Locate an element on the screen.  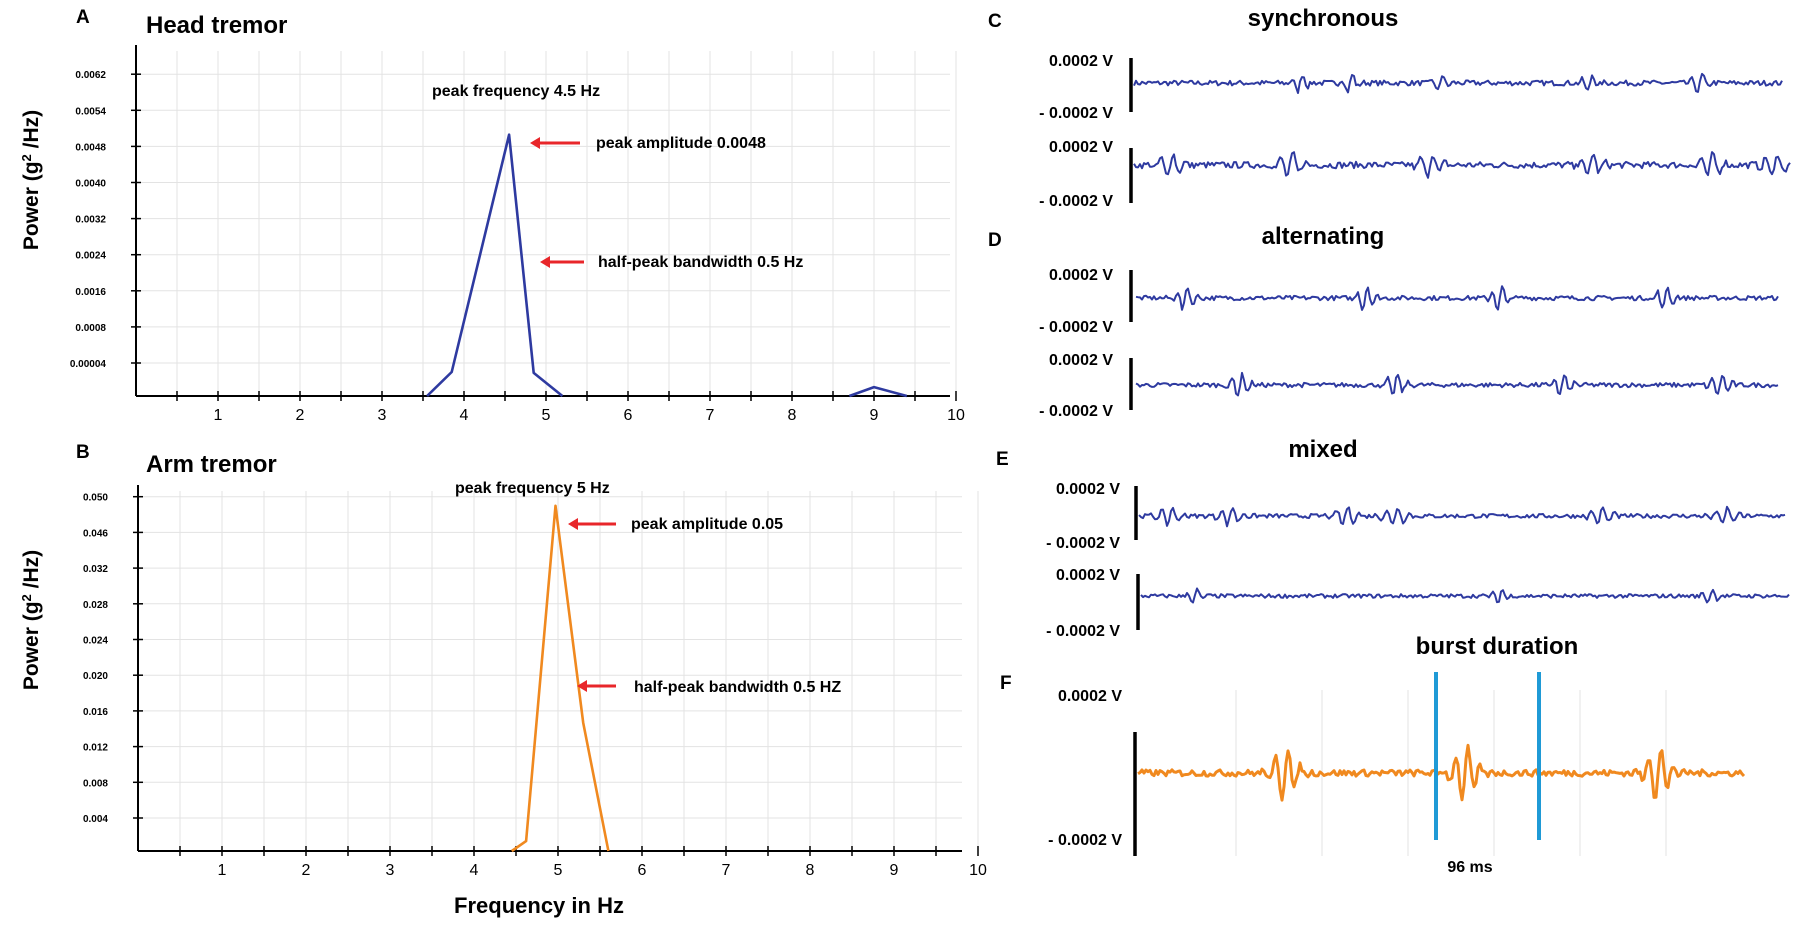
panel-a-bandwidth-arrowhead is located at coordinates (545, 262).